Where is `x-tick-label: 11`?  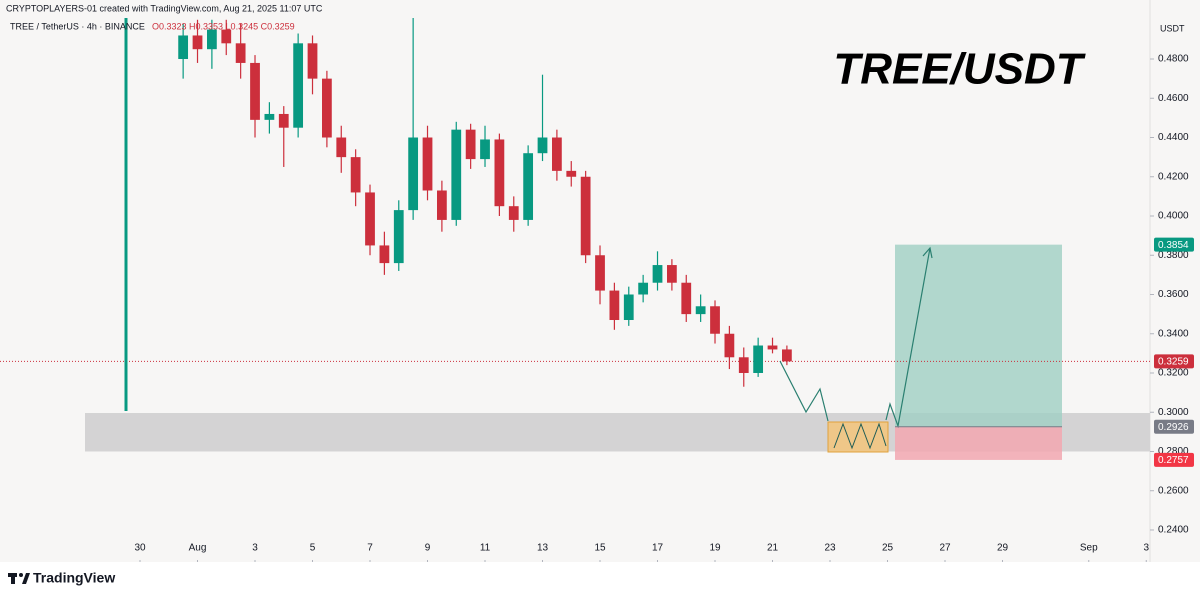
x-tick-label: 11 is located at coordinates (485, 548).